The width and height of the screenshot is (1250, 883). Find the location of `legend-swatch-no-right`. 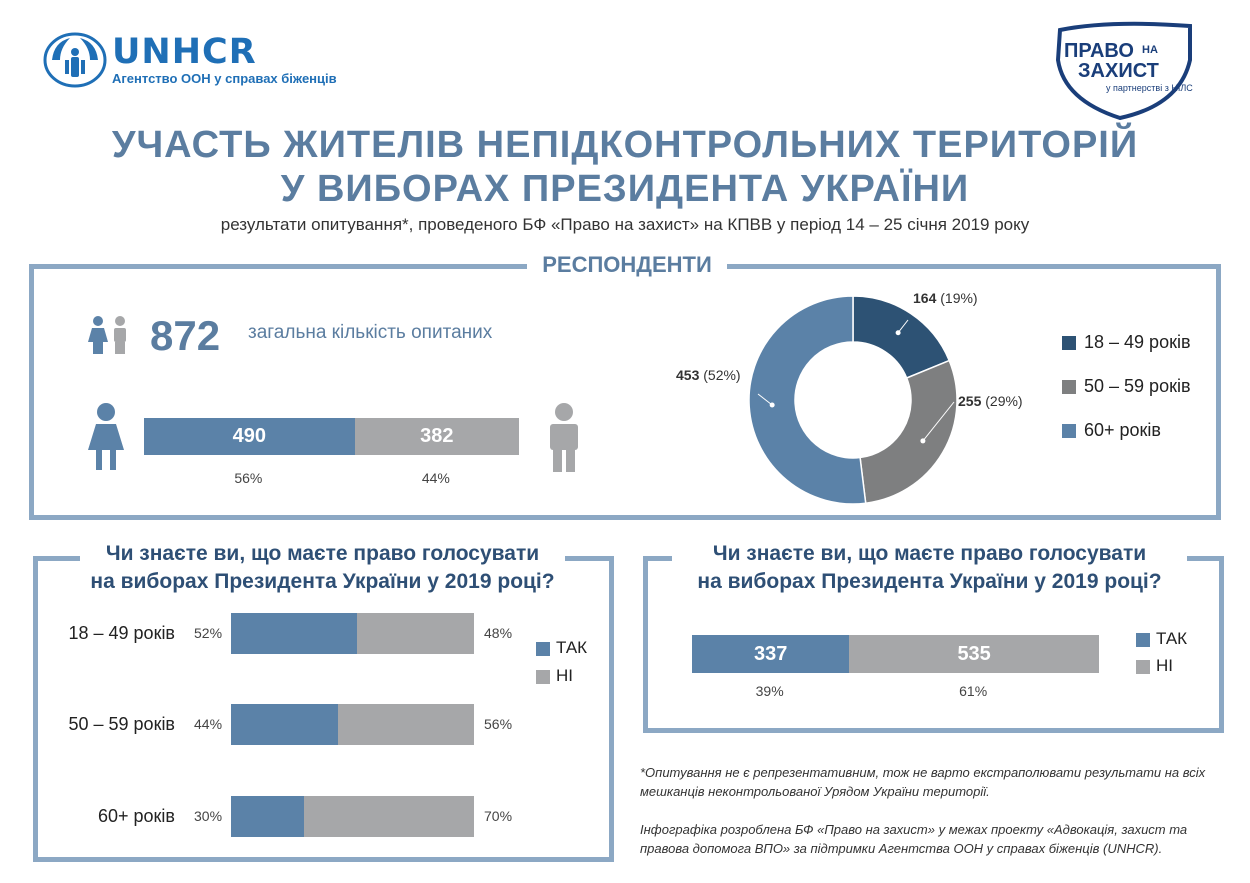

legend-swatch-no-right is located at coordinates (1143, 667).